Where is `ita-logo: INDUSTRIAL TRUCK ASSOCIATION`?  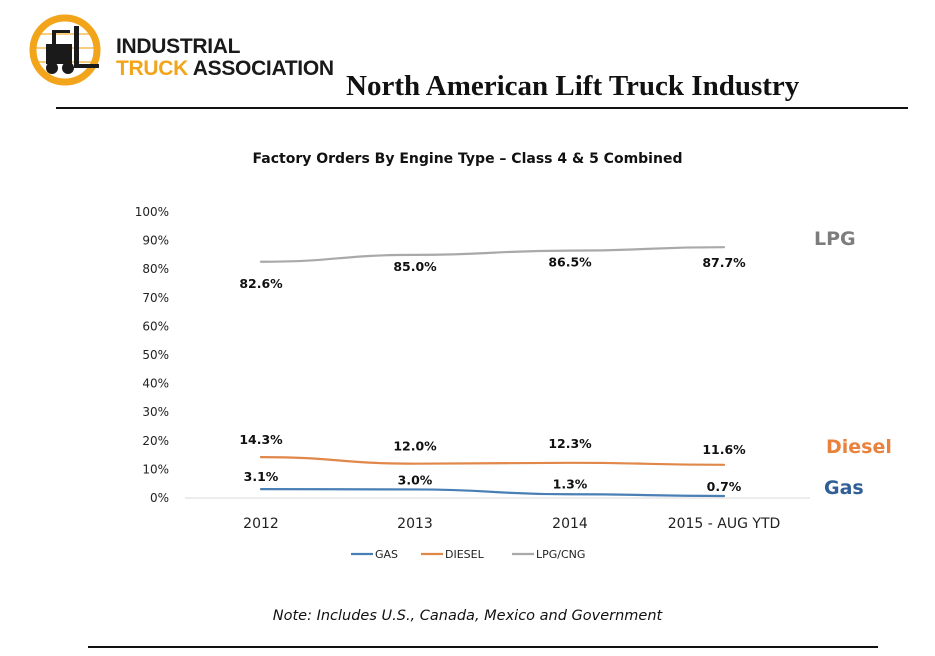
ita-logo: INDUSTRIAL TRUCK ASSOCIATION is located at coordinates (181, 50).